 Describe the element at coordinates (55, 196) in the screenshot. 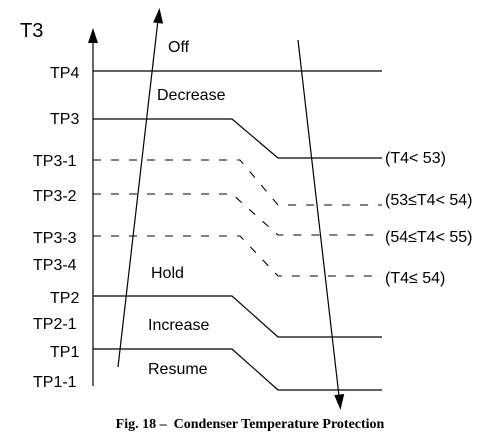

I see `level-label-tp3-2: TP3-2` at that location.